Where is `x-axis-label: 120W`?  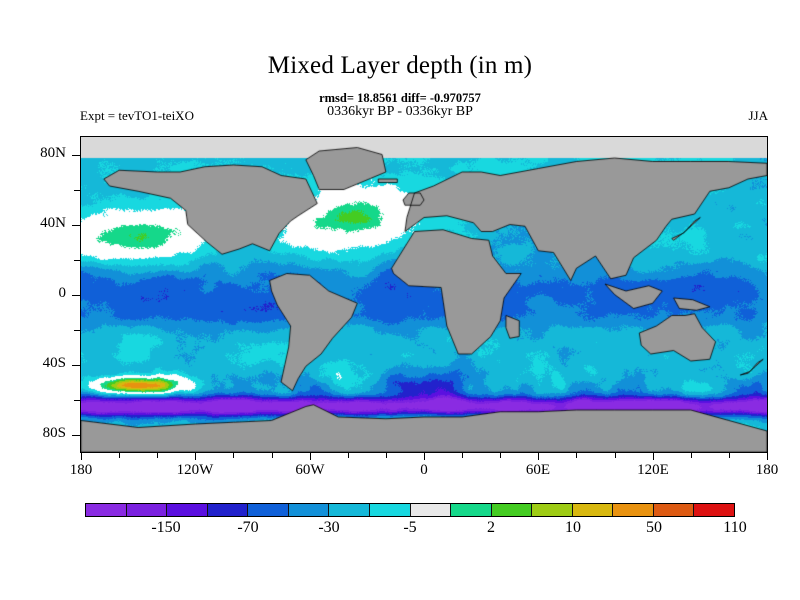
x-axis-label: 120W is located at coordinates (195, 470).